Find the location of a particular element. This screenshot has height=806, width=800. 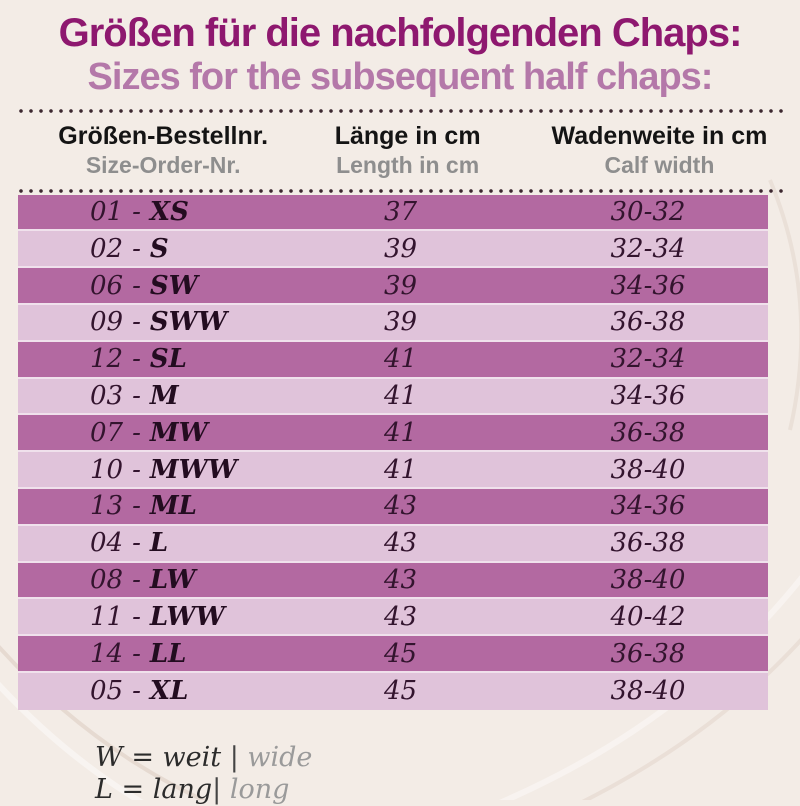

size-order-cell: 09- SWW is located at coordinates (160, 322).